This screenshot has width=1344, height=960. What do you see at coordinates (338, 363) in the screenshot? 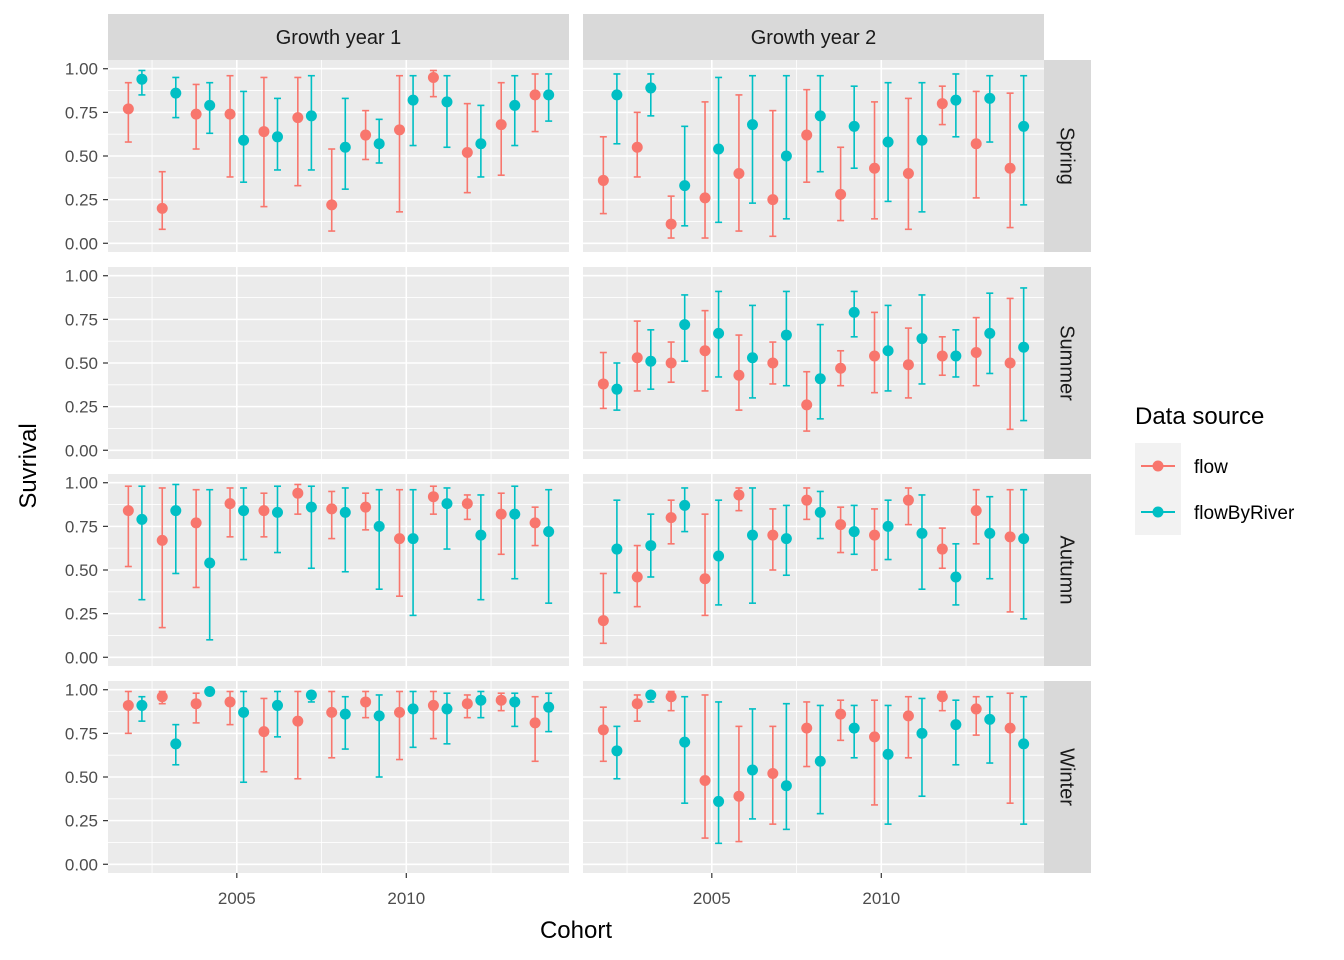
I see `panel-growth-year-1-summer` at bounding box center [338, 363].